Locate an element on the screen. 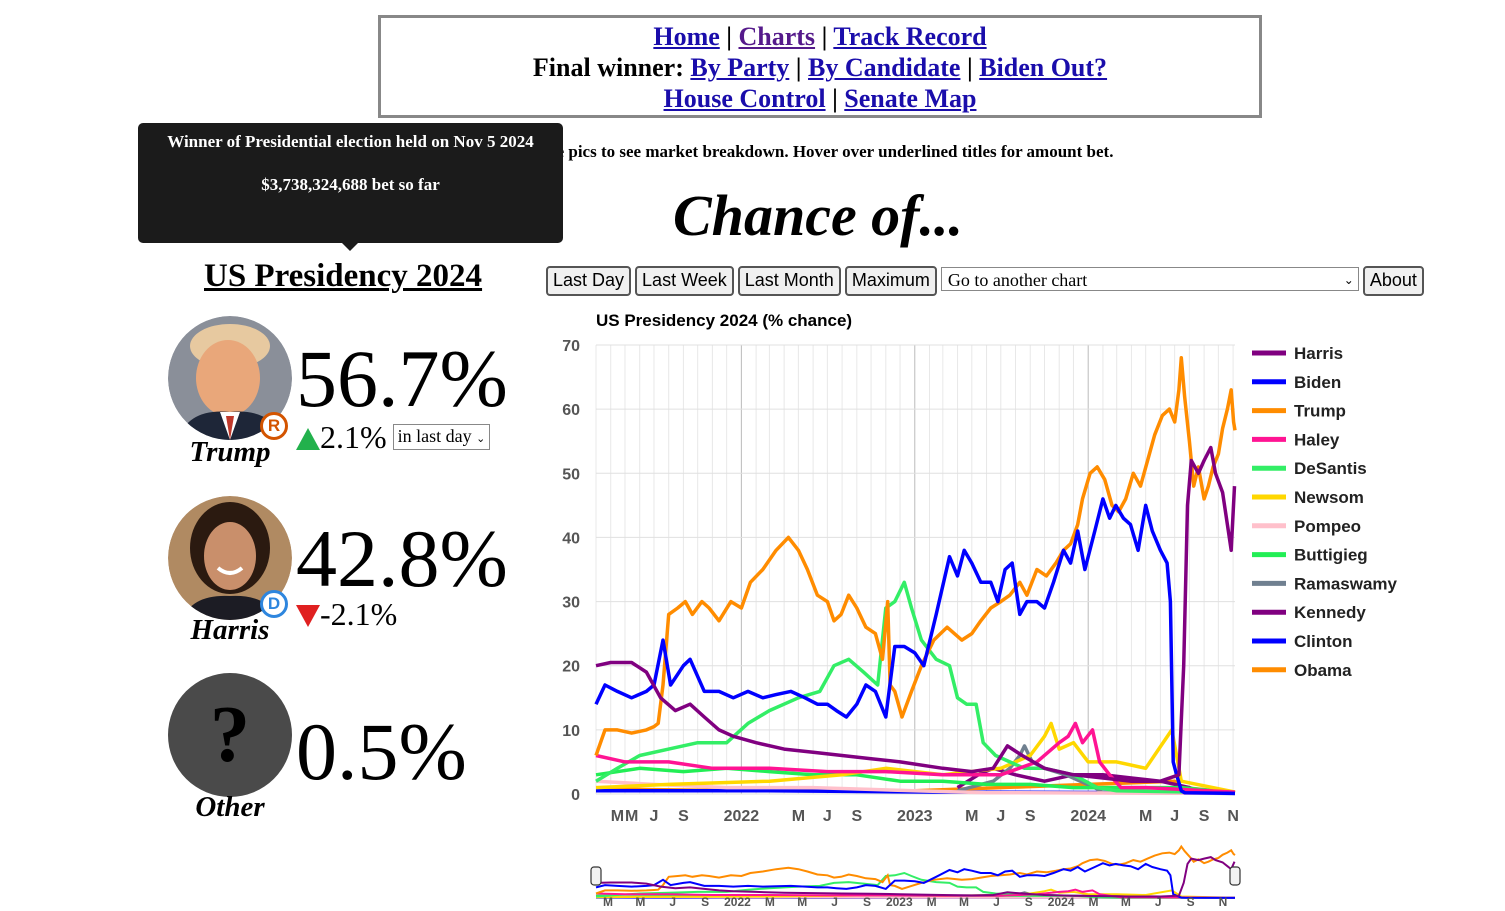  chart-select-value: Go to another chart is located at coordinates (1017, 280).